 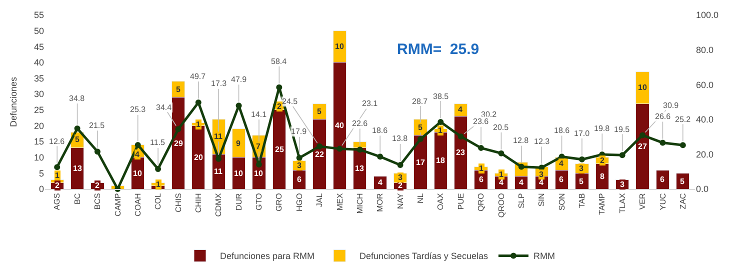 What do you see at coordinates (339, 125) in the screenshot?
I see `data-label: 40` at bounding box center [339, 125].